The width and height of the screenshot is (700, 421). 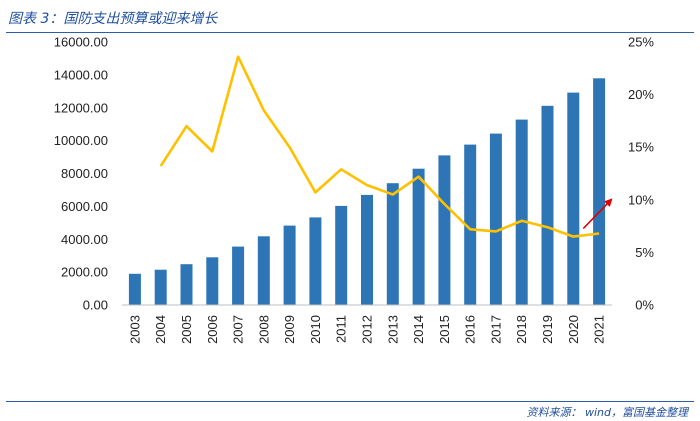 I want to click on x-tick-label-2014: 2014, so click(x=418, y=329).